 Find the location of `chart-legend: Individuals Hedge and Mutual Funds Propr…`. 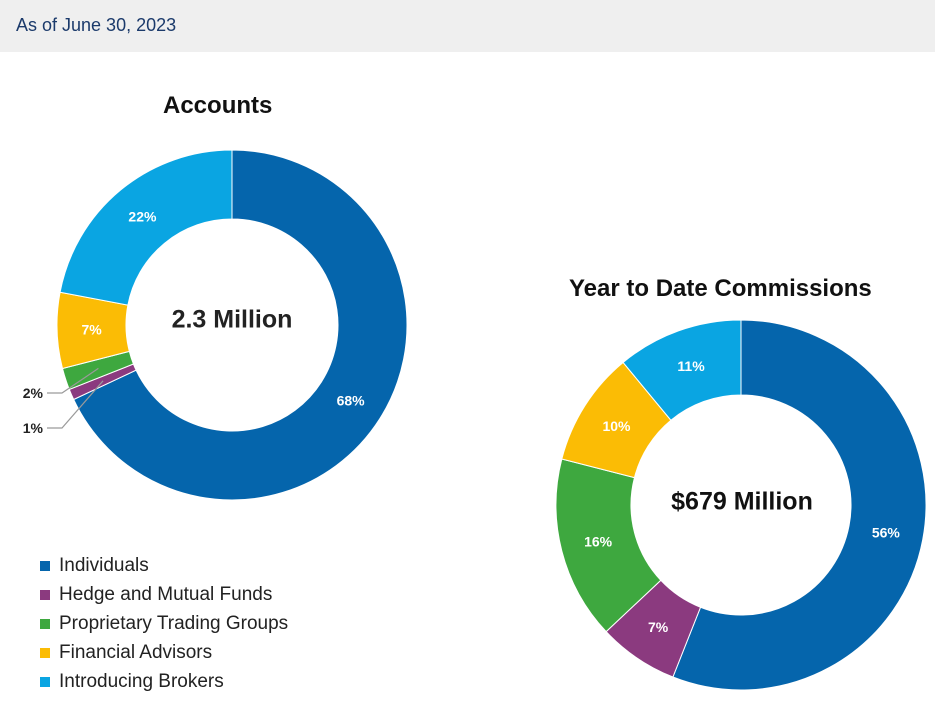

chart-legend: Individuals Hedge and Mutual Funds Propr… is located at coordinates (164, 623).